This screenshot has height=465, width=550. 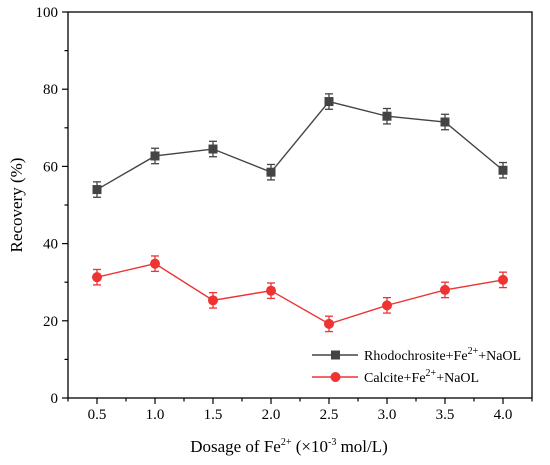 What do you see at coordinates (421, 377) in the screenshot?
I see `legend-label-calcite: Calcite+Fe2++NaOL` at bounding box center [421, 377].